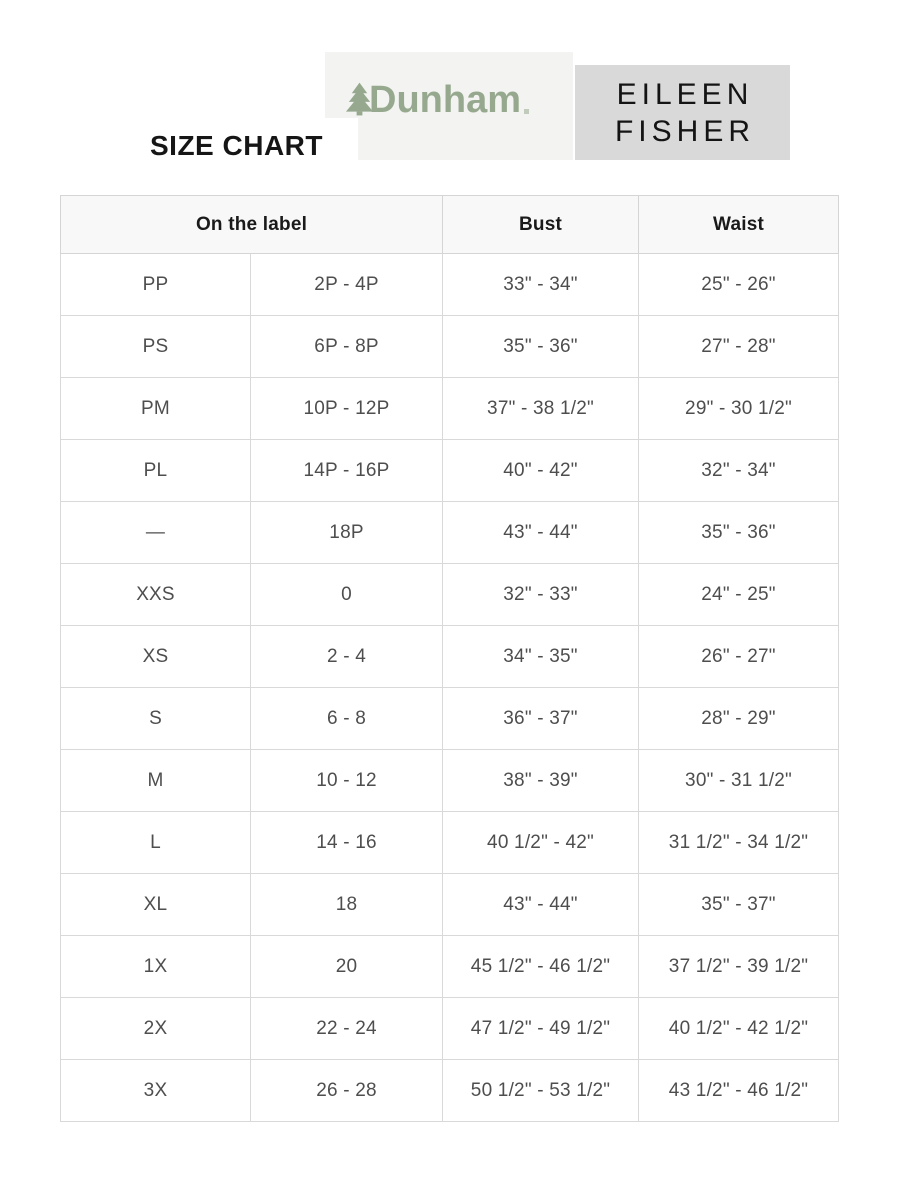  I want to click on waist-cell: 37 1/2" - 39 1/2", so click(739, 966).